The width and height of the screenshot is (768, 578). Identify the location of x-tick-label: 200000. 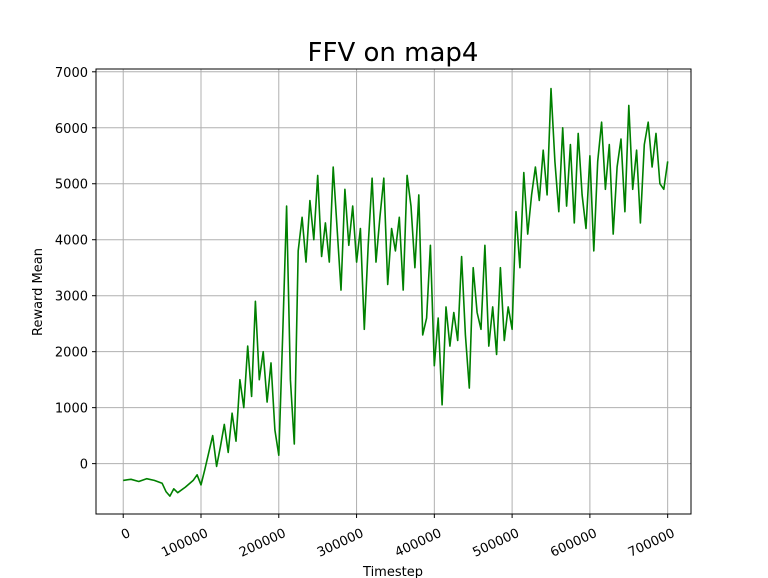
(262, 543).